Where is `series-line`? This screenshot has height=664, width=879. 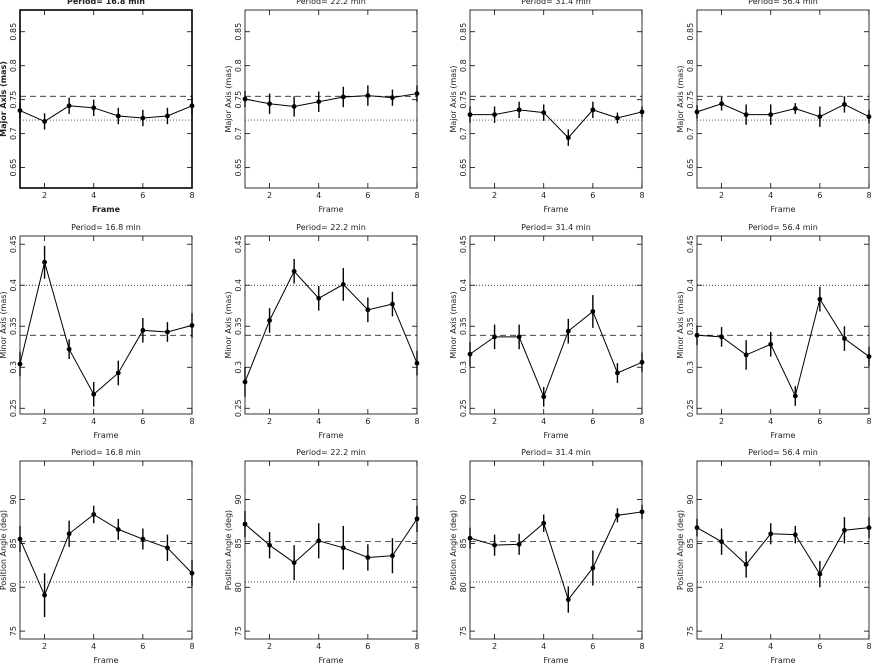 series-line is located at coordinates (783, 347).